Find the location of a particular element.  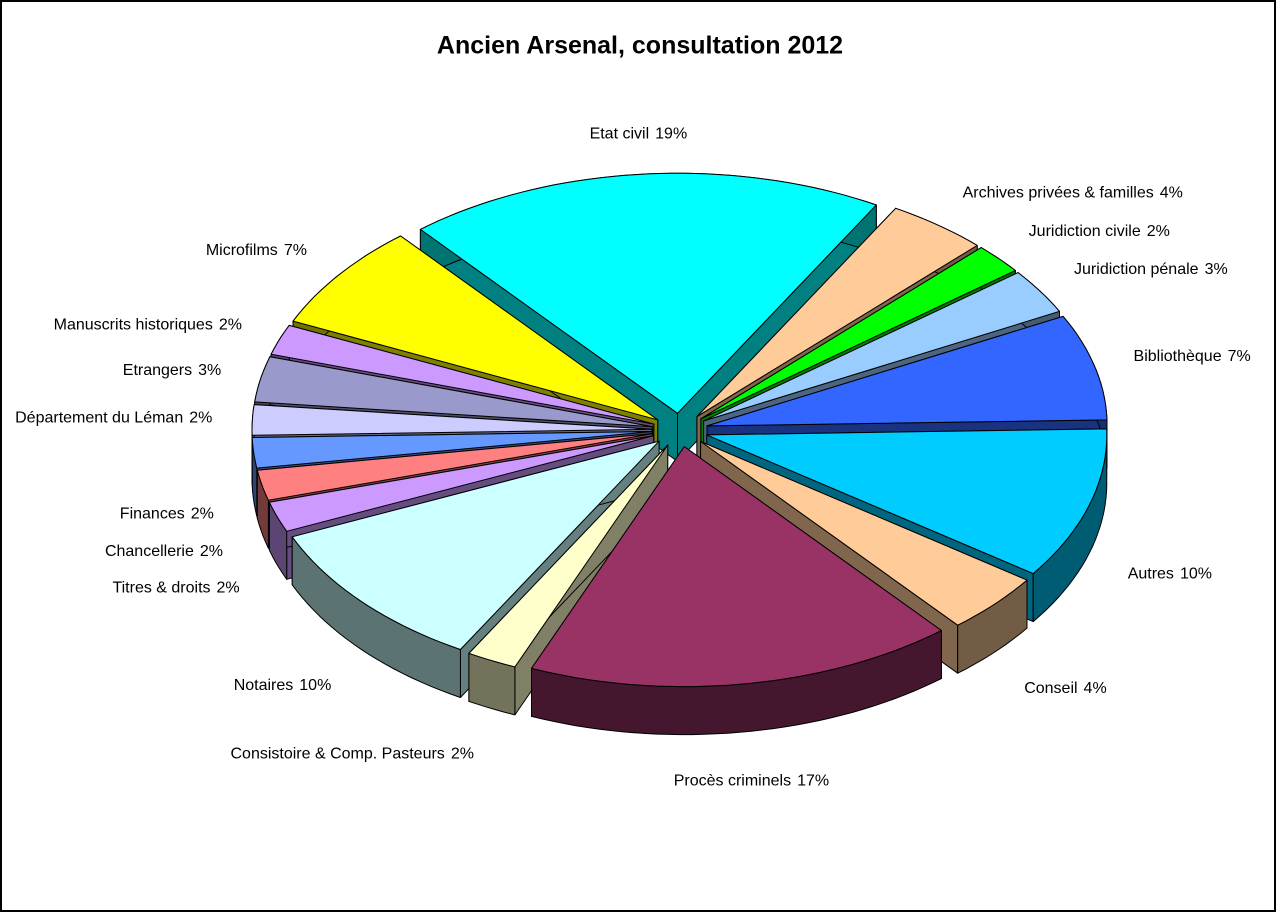

category-label: Etrangers is located at coordinates (157, 370).